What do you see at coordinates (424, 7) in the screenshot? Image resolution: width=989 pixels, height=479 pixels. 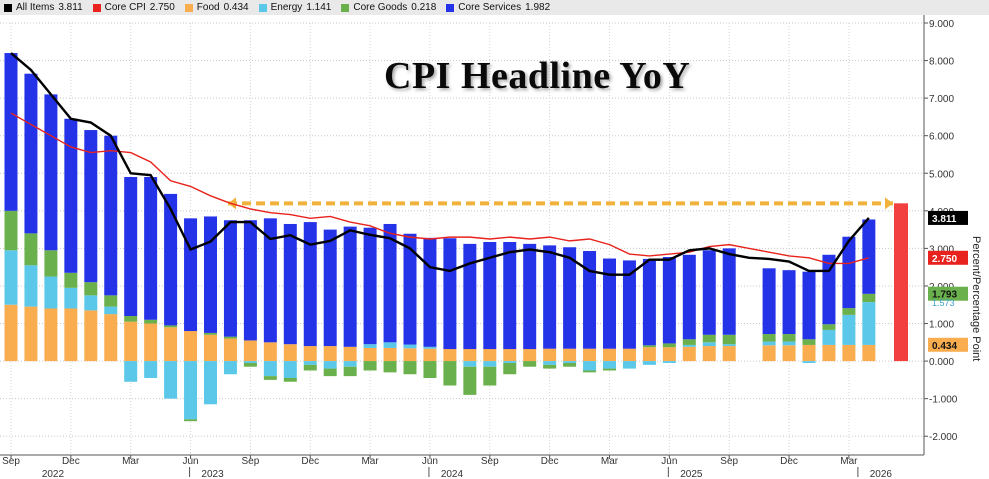 I see `legend-value: 0.218` at bounding box center [424, 7].